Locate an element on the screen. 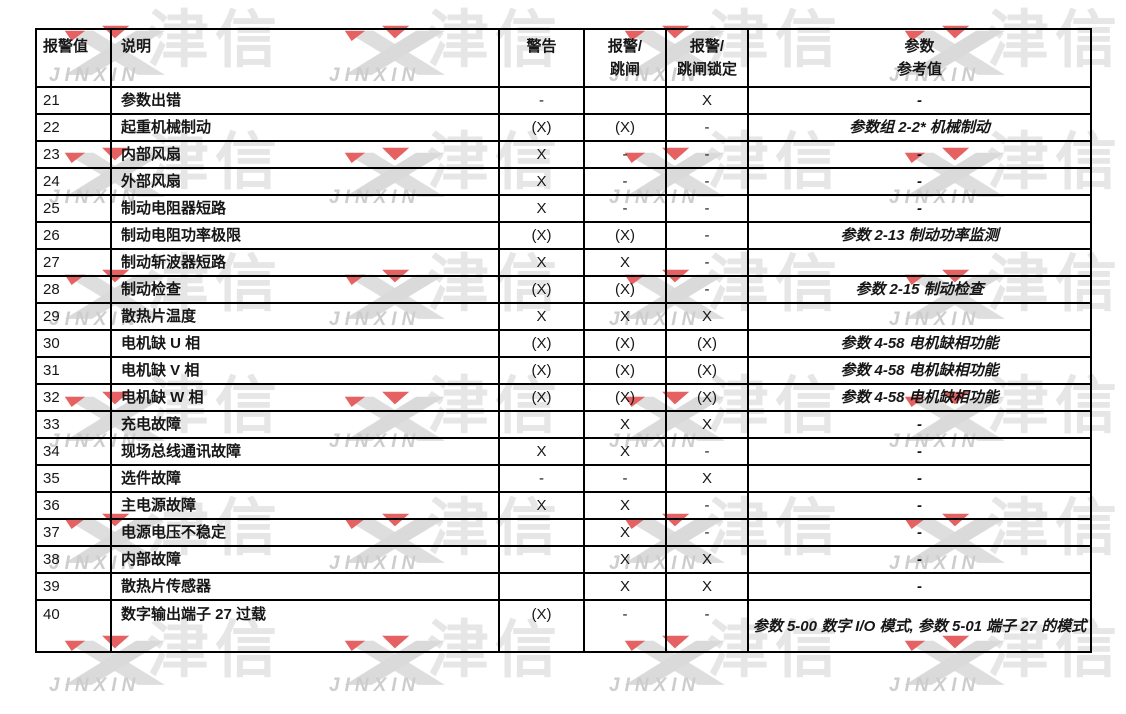 This screenshot has height=714, width=1126. description-cell: 制动电阻功率极限 is located at coordinates (305, 235).